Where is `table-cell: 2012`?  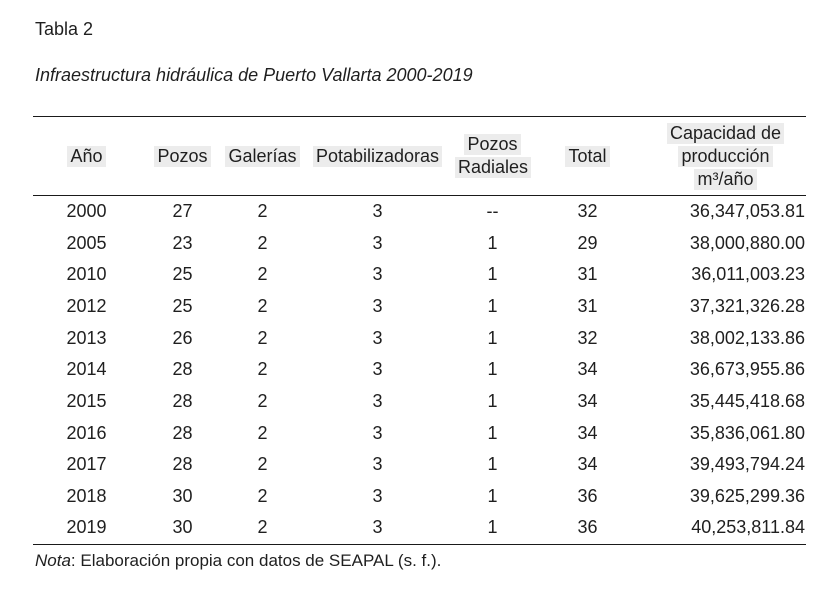
table-cell: 2012 is located at coordinates (86, 305).